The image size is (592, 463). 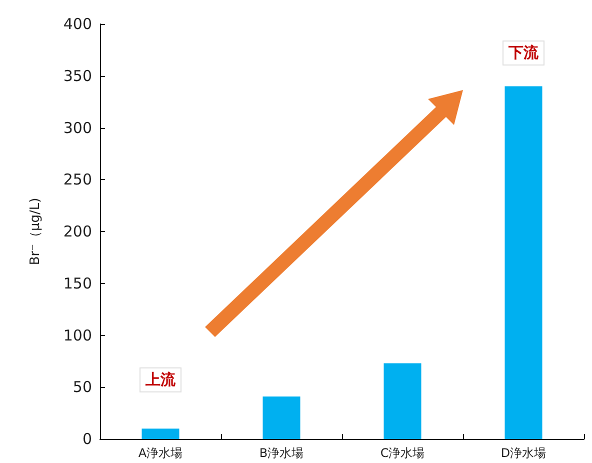 I want to click on y-axis-title: Br⁻（μg/L), so click(x=35, y=232).